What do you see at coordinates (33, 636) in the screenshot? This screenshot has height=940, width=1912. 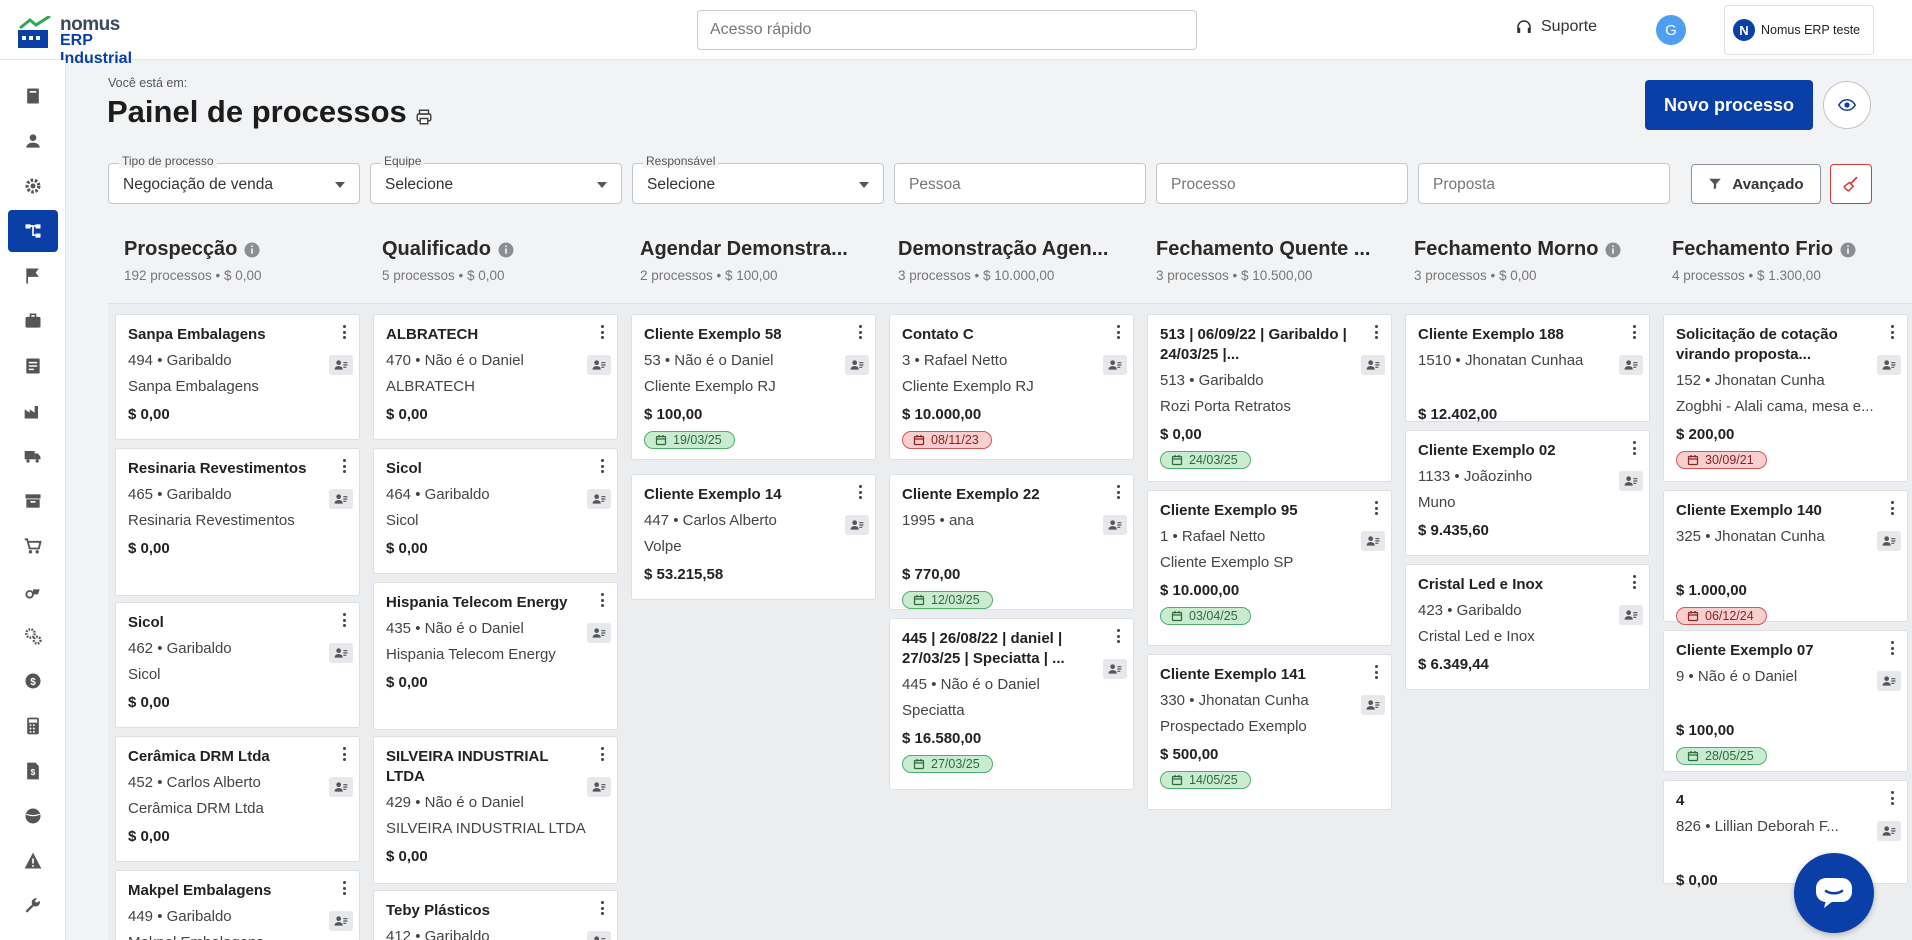 I see `sidebar-item-gears` at bounding box center [33, 636].